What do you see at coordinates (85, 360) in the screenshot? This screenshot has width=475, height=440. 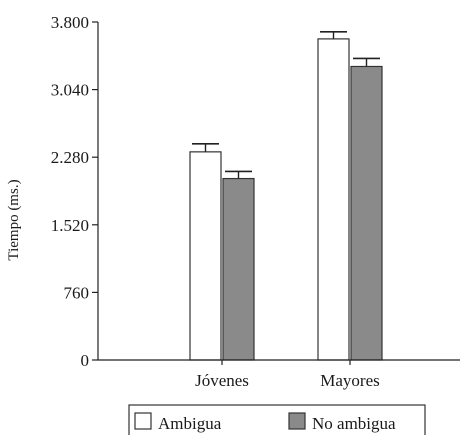 I see `y-tick-label: 0` at bounding box center [85, 360].